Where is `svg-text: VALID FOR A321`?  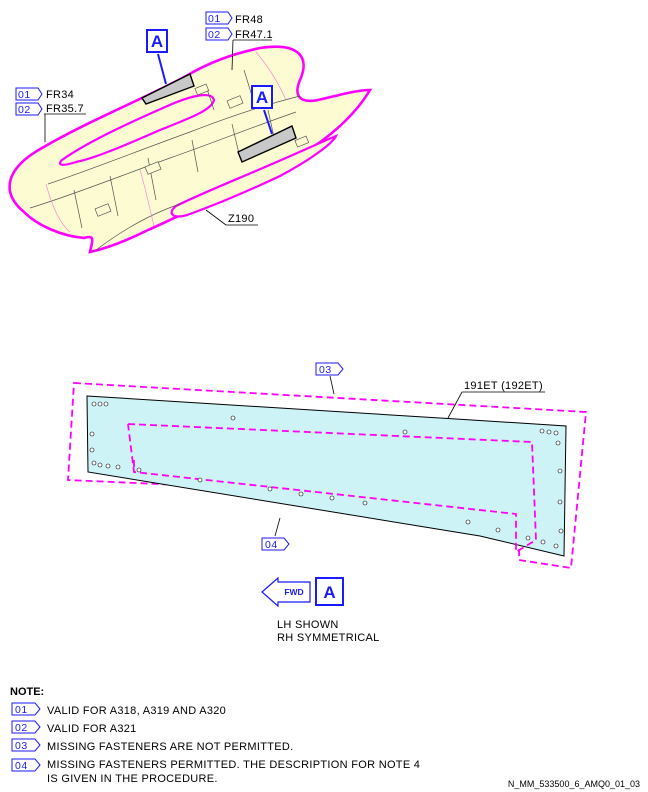
svg-text: VALID FOR A321 is located at coordinates (92, 729).